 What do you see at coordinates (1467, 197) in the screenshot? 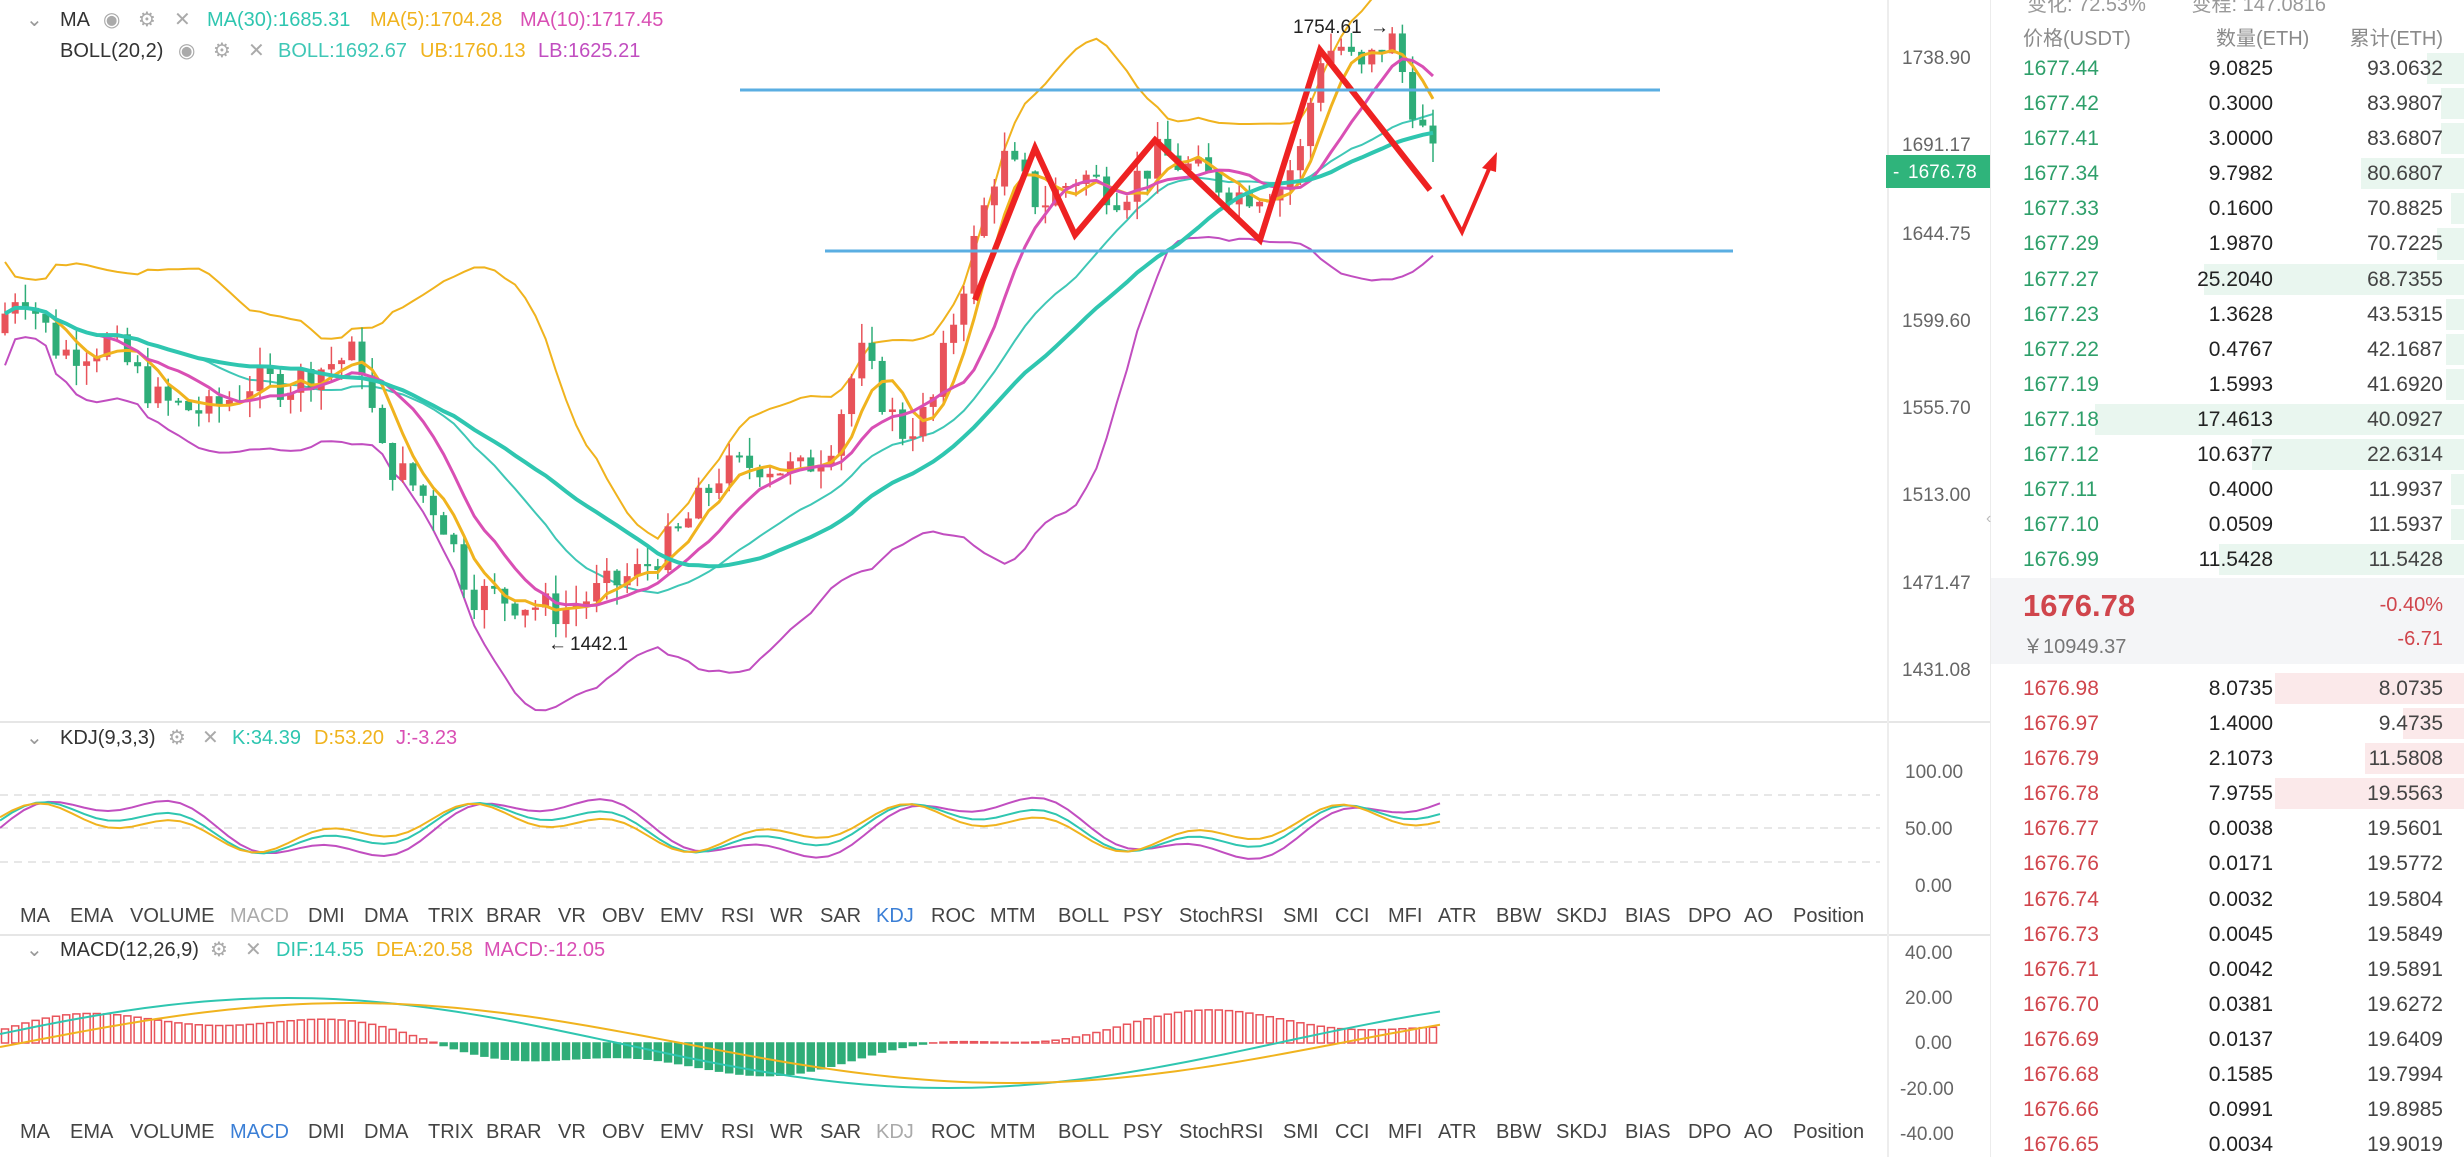
I see `projection-arrow` at bounding box center [1467, 197].